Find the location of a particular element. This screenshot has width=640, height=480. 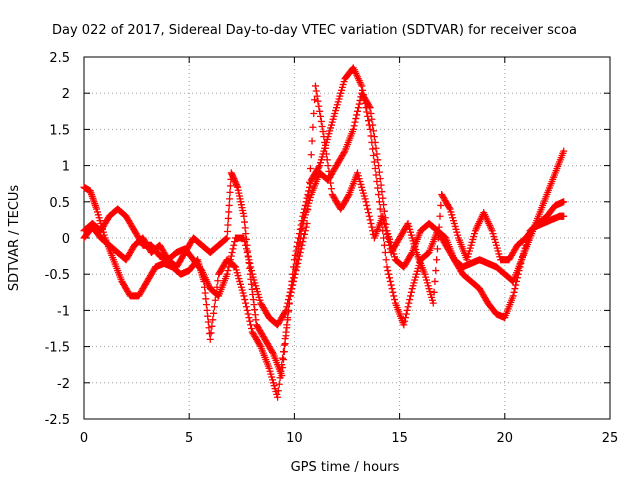

y-tick-label: -1.5 is located at coordinates (57, 348).